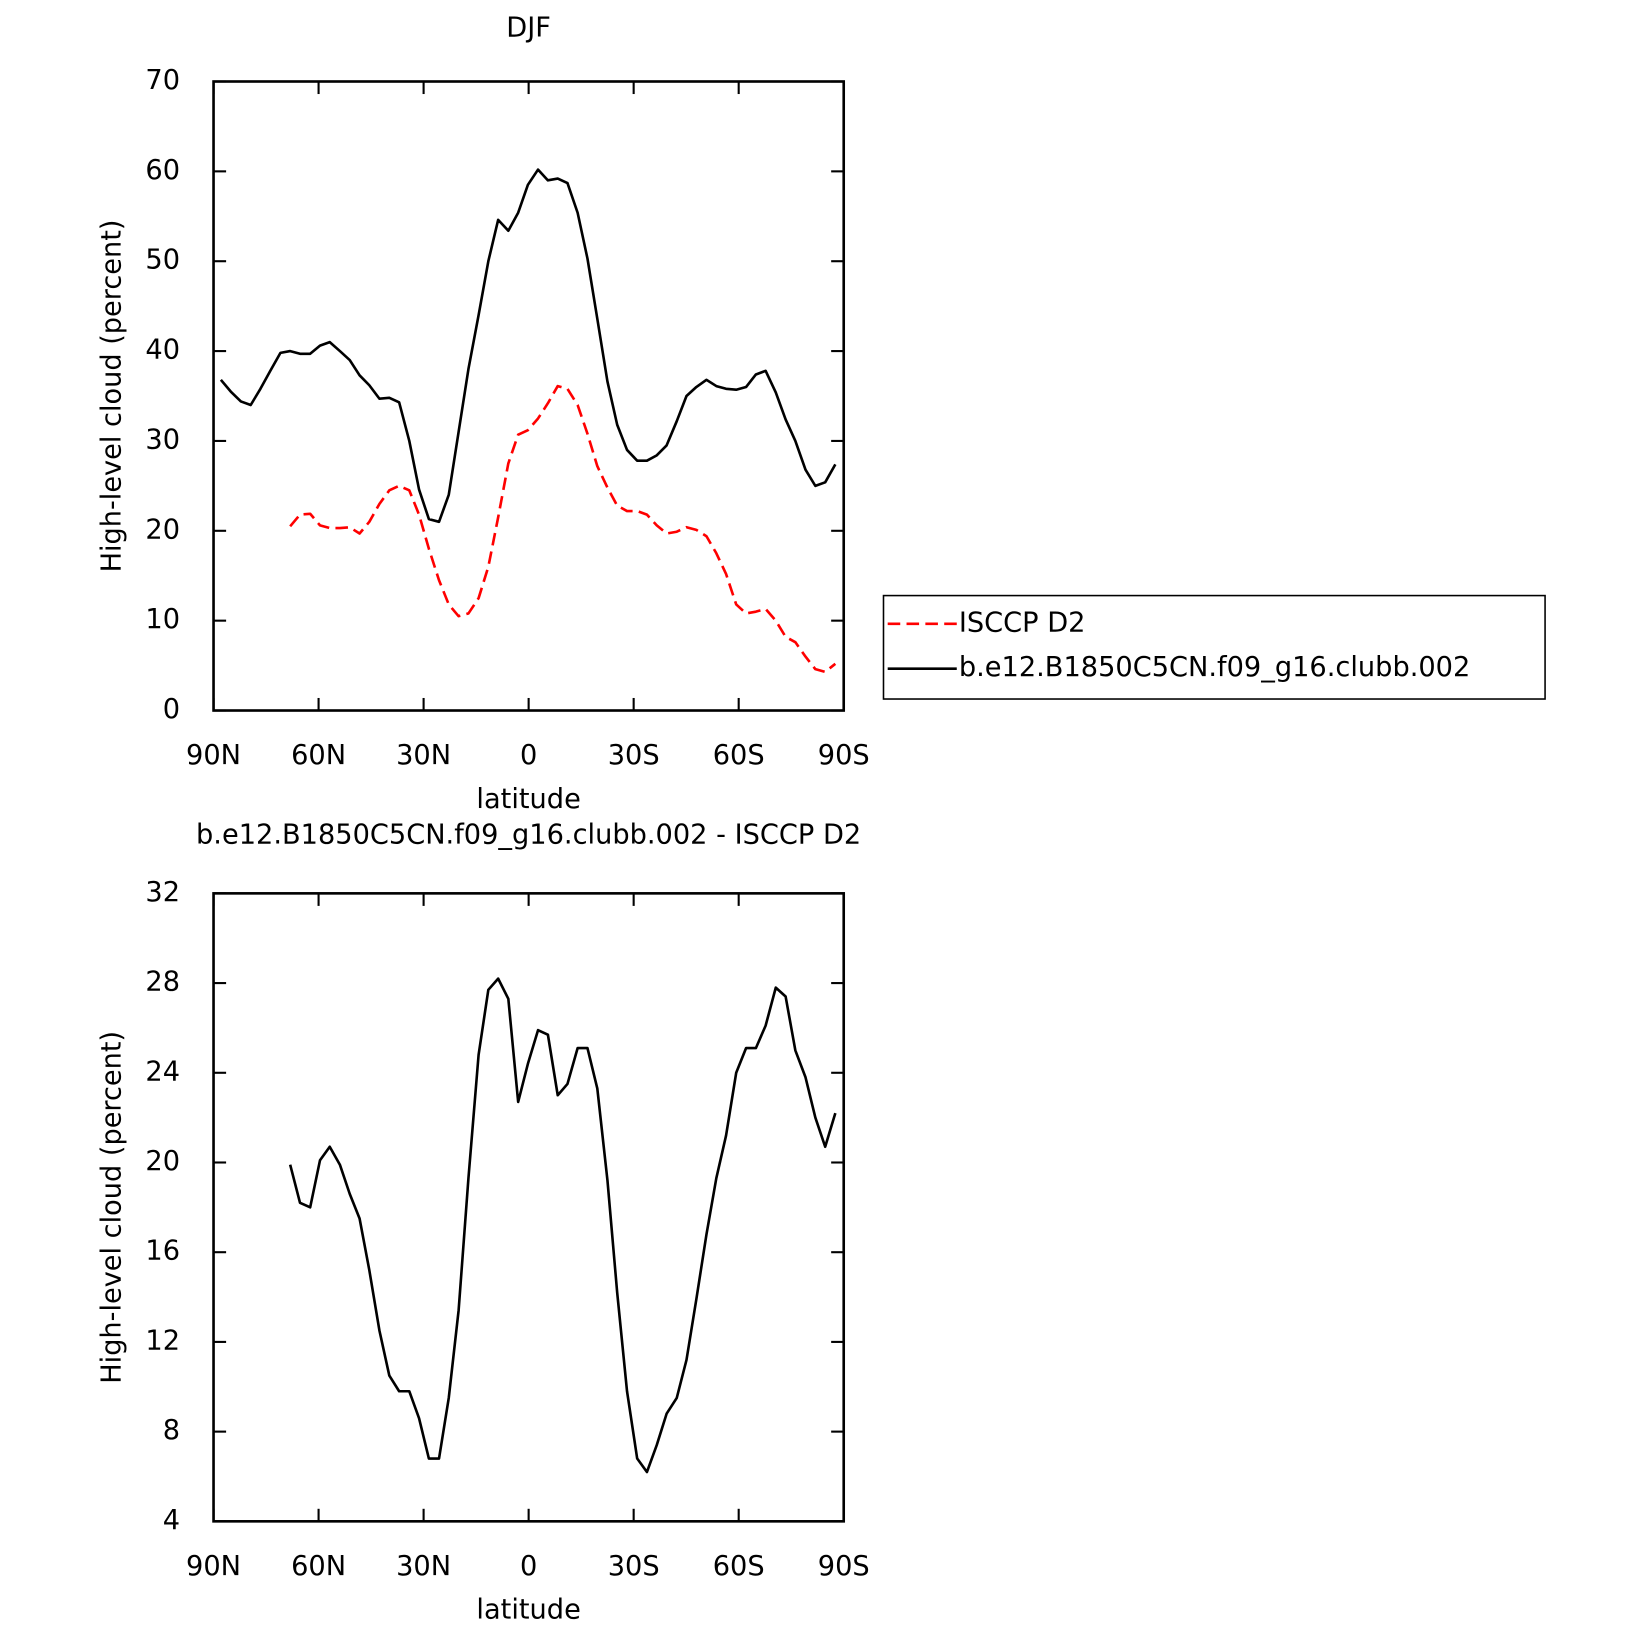  What do you see at coordinates (171, 1520) in the screenshot?
I see `y-tick-label: 4` at bounding box center [171, 1520].